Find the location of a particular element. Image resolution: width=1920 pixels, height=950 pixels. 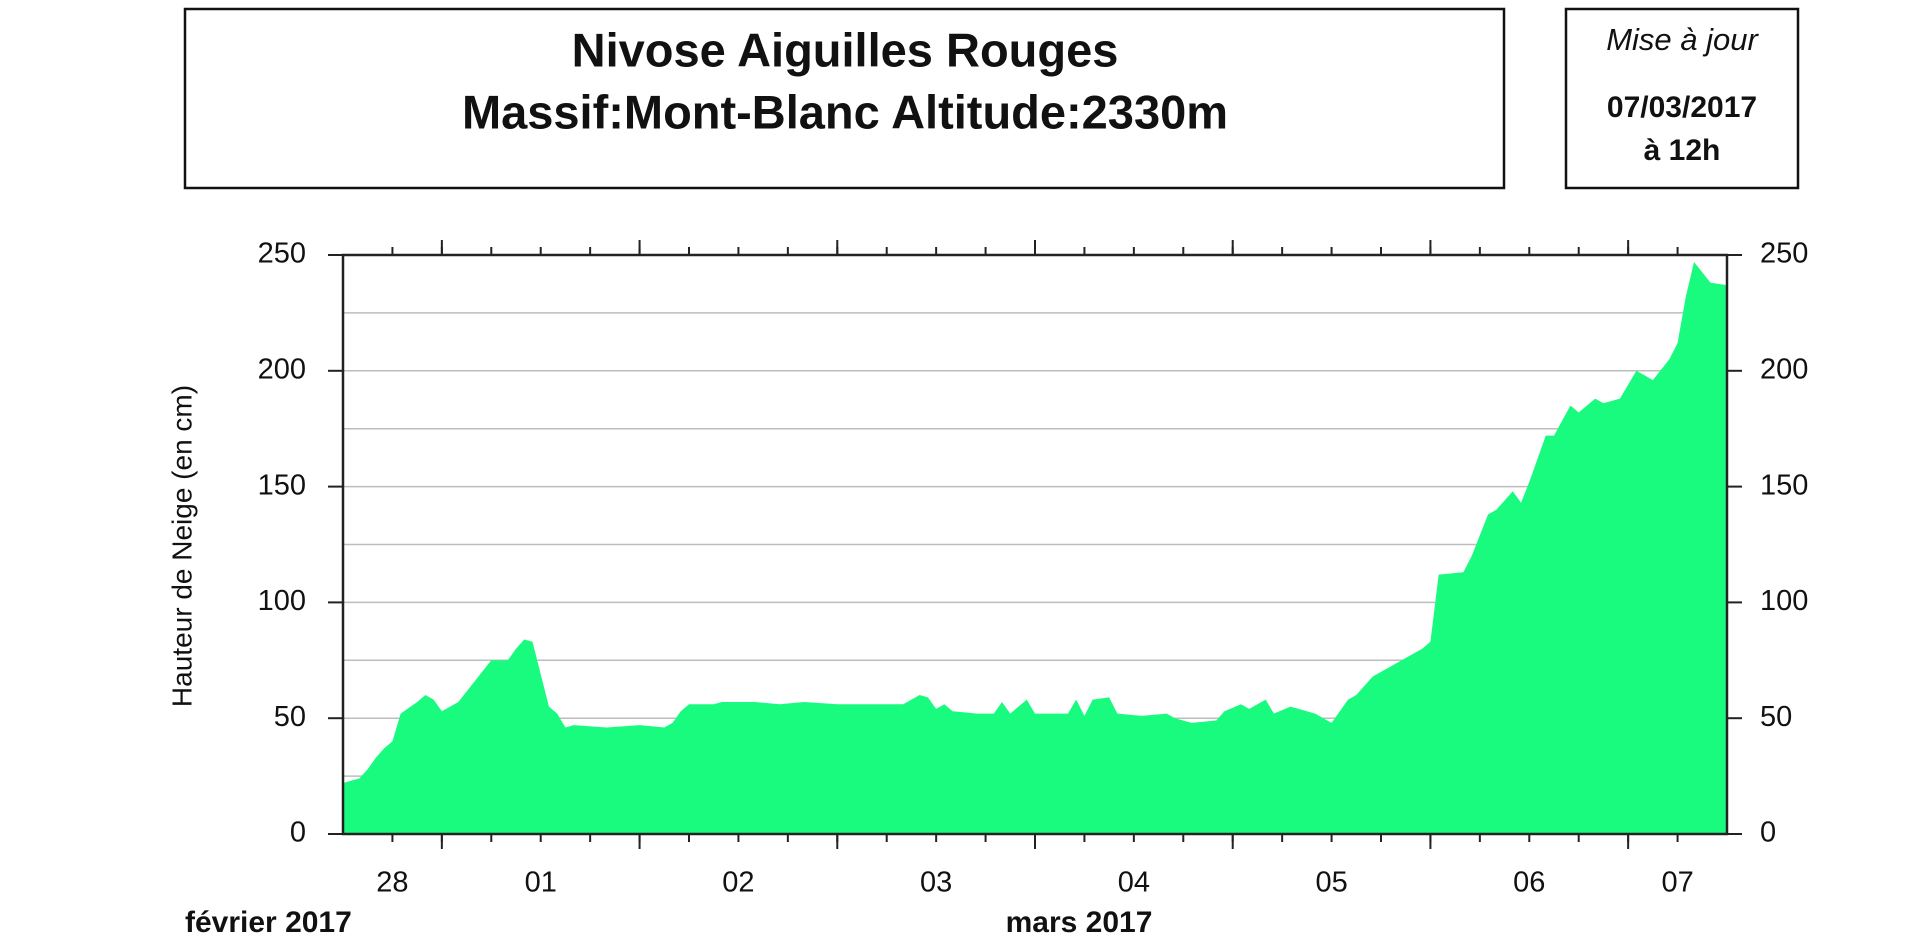

x-tick-label: 05 is located at coordinates (1331, 883).